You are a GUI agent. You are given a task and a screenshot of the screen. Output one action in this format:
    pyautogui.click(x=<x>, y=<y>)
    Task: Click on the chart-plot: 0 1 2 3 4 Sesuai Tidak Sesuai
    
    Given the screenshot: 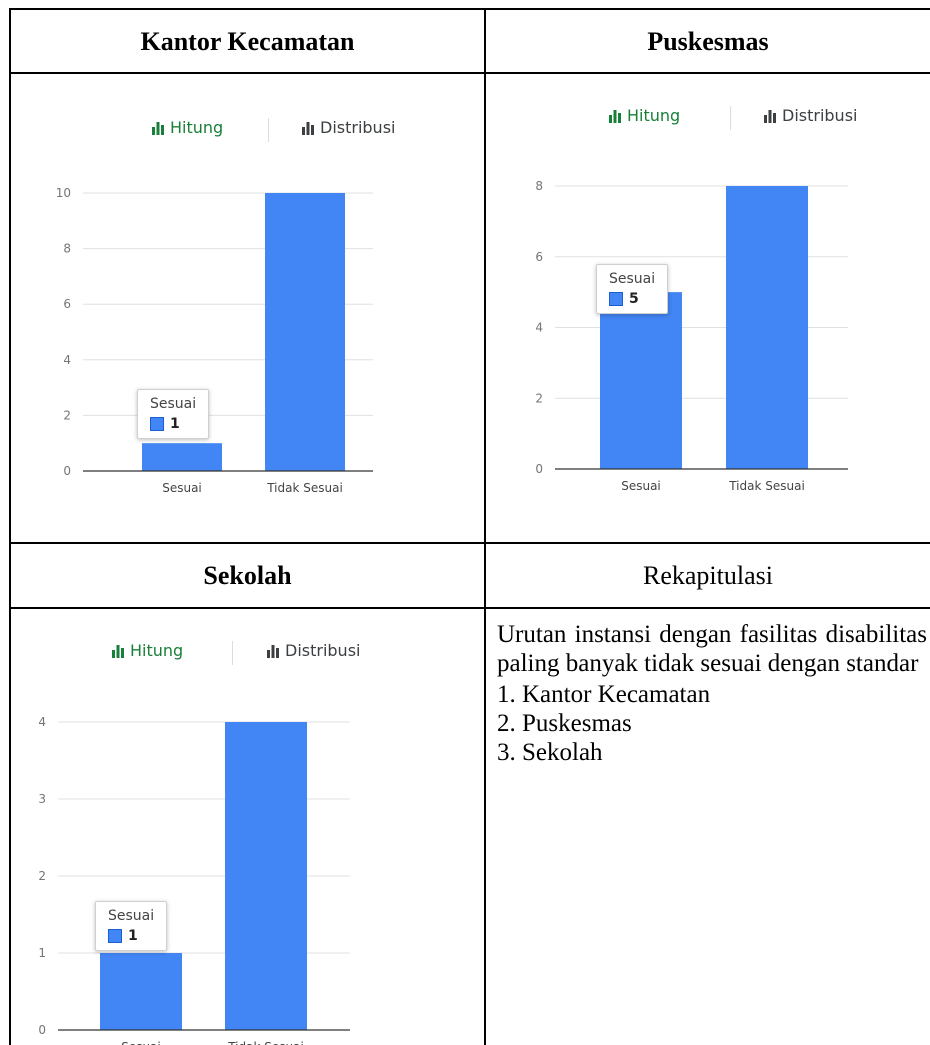 What is the action you would take?
    pyautogui.click(x=194, y=880)
    